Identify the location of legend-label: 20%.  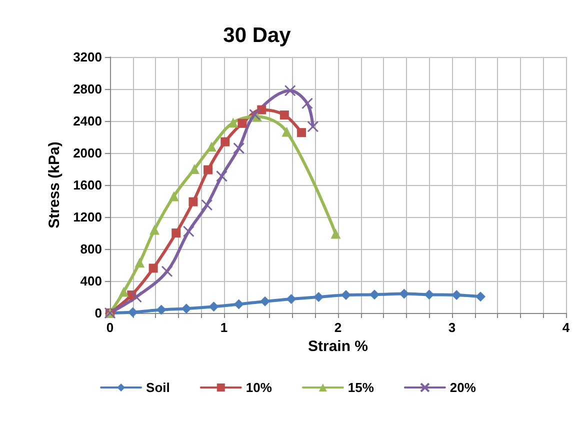
(463, 387).